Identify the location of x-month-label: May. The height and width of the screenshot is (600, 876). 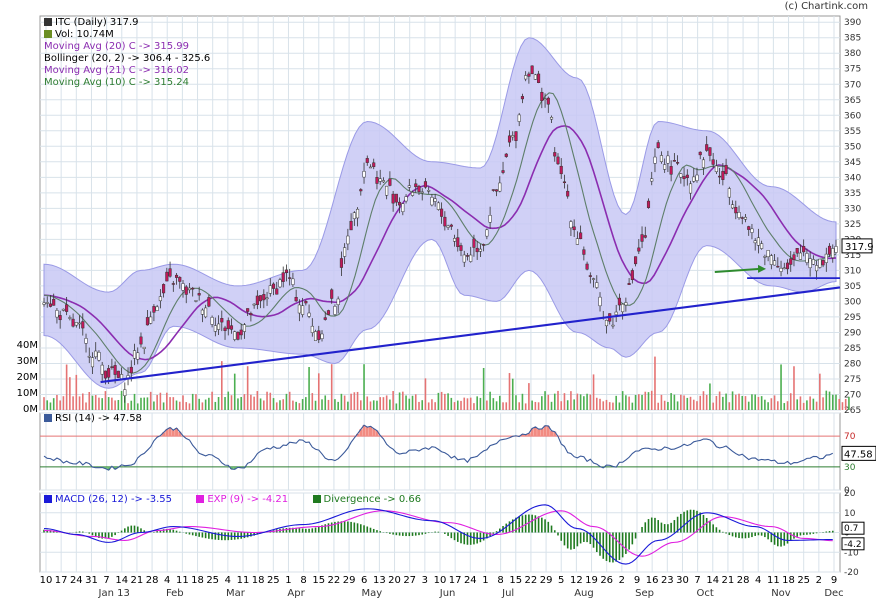
(371, 593).